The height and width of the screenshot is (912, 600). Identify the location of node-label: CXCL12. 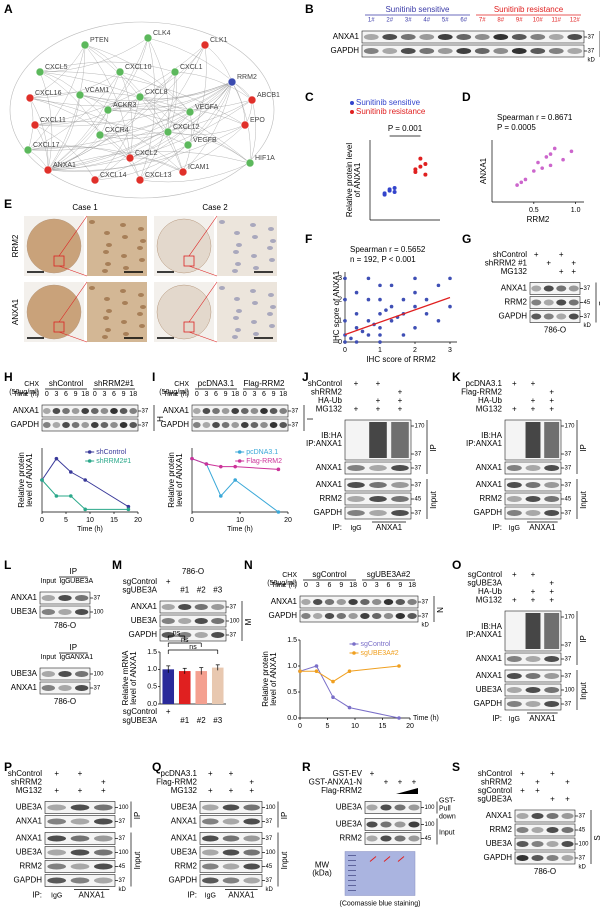
(186, 127).